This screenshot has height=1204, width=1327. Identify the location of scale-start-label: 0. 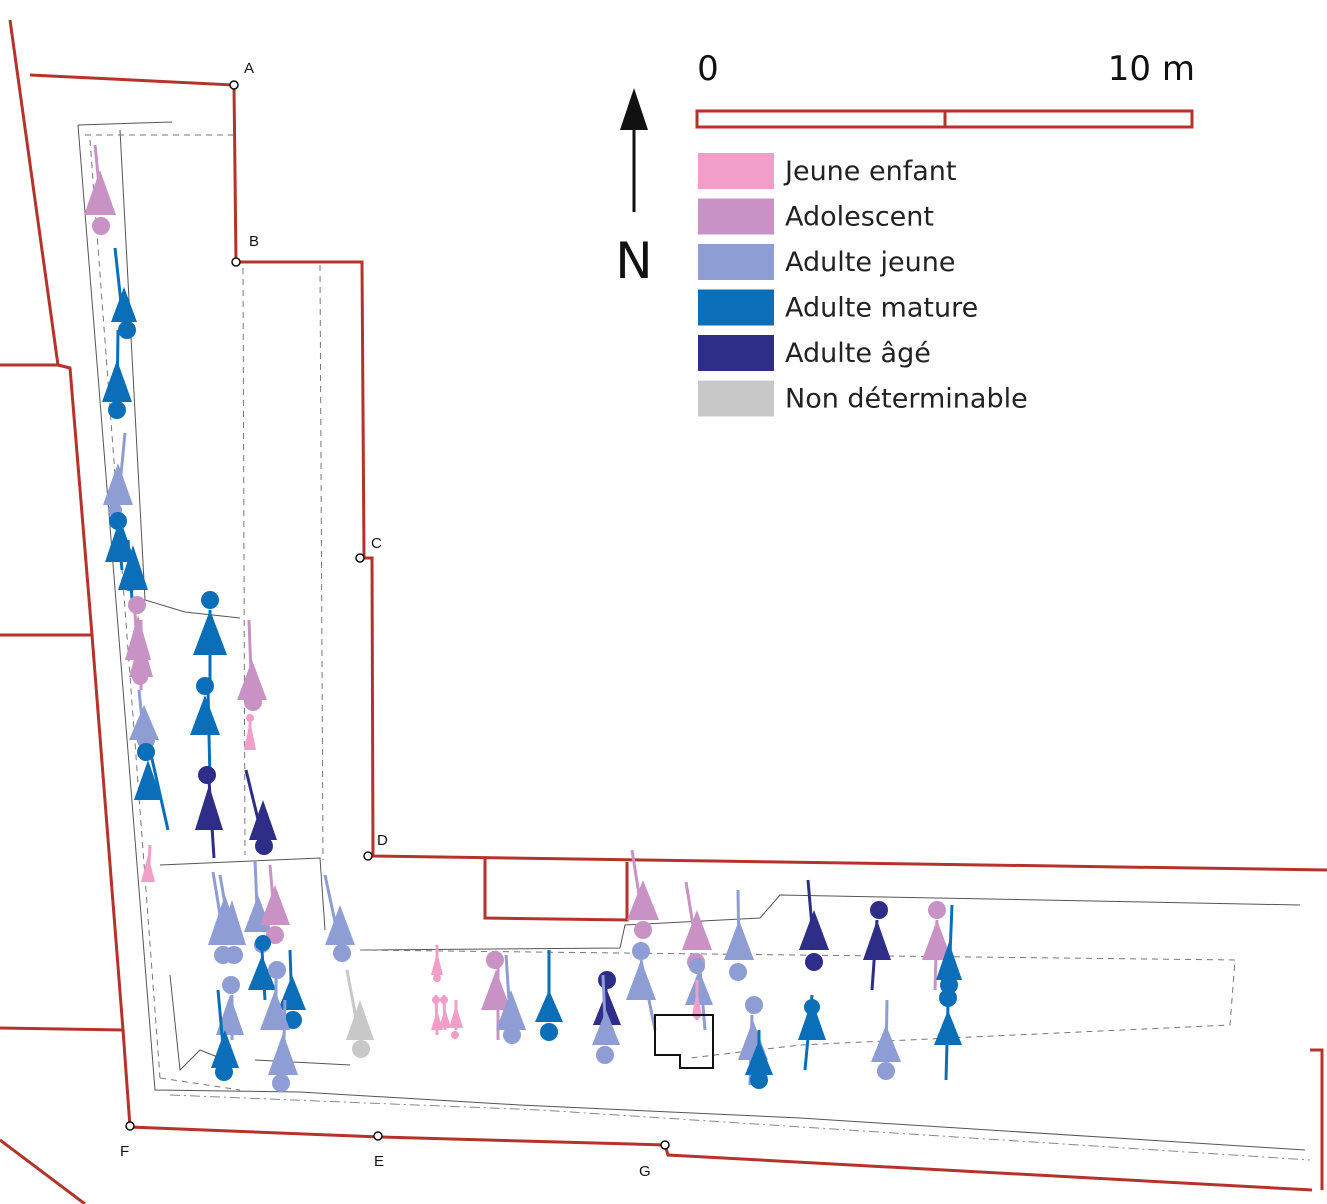
(708, 69).